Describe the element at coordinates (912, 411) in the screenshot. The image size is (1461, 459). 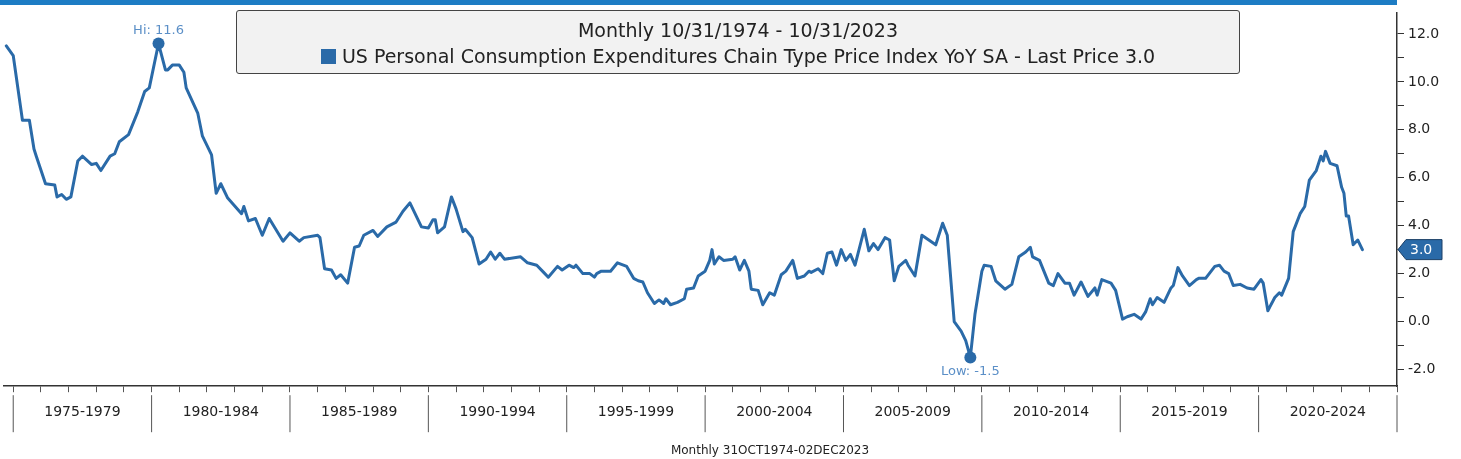
I see `x-tick-label: 2005-2009` at that location.